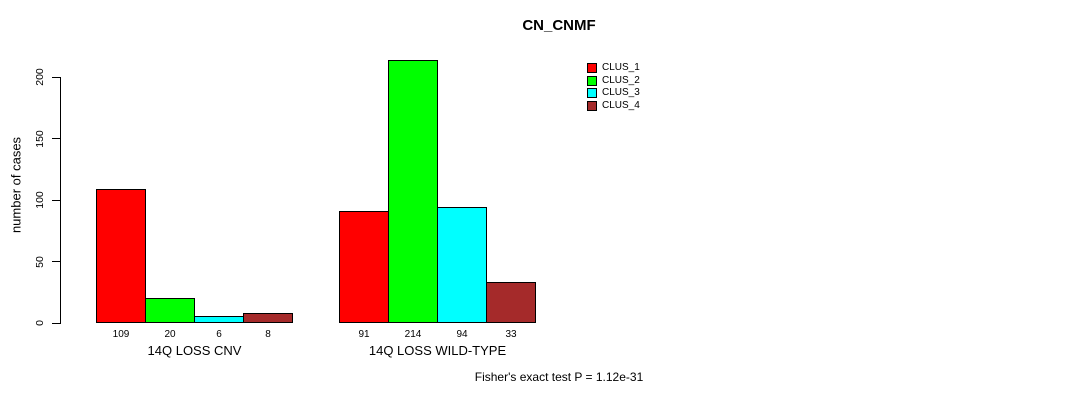 This screenshot has width=1090, height=400. Describe the element at coordinates (621, 105) in the screenshot. I see `legend-label: CLUS_4` at that location.